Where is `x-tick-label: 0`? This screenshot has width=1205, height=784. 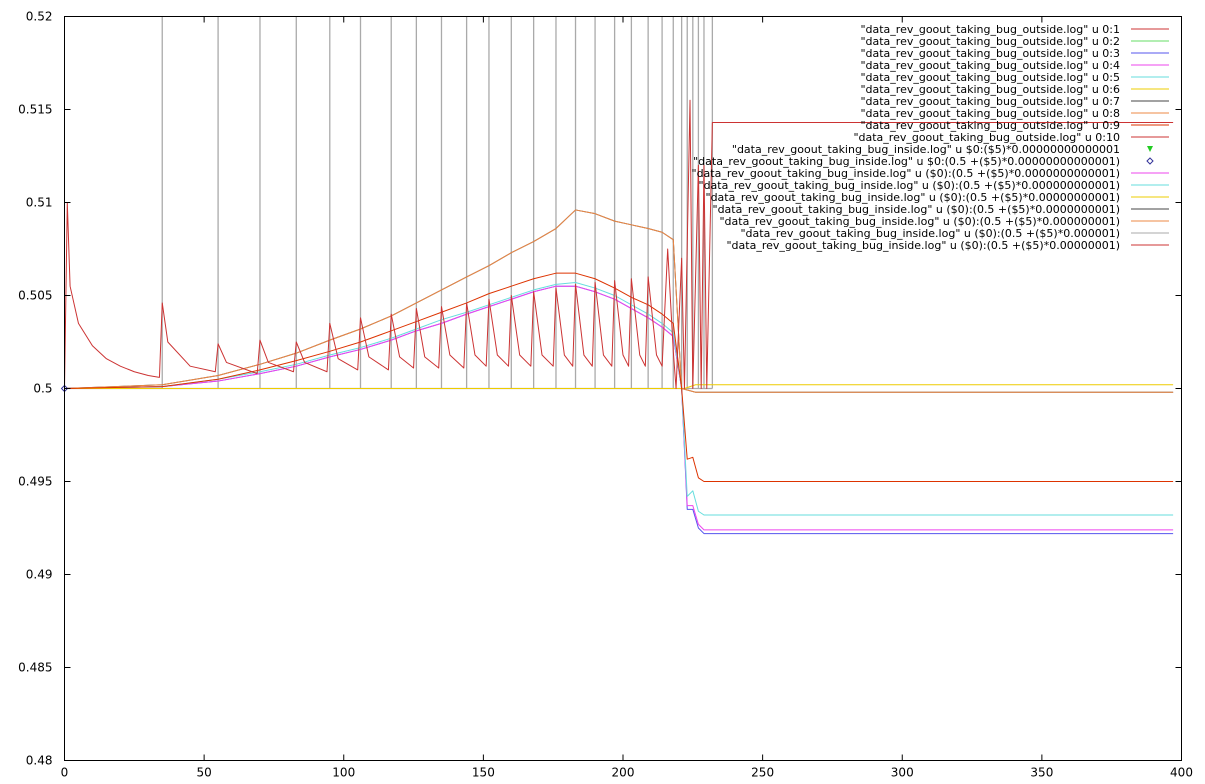
x-tick-label: 0 is located at coordinates (65, 773).